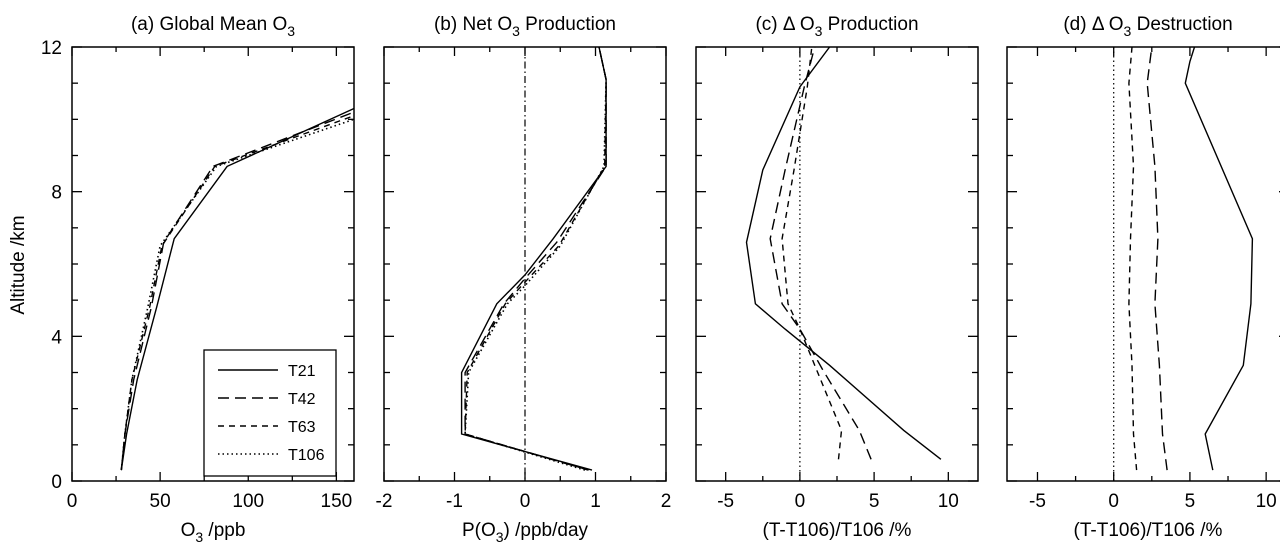 The image size is (1280, 544). I want to click on legend-label: T63, so click(302, 427).